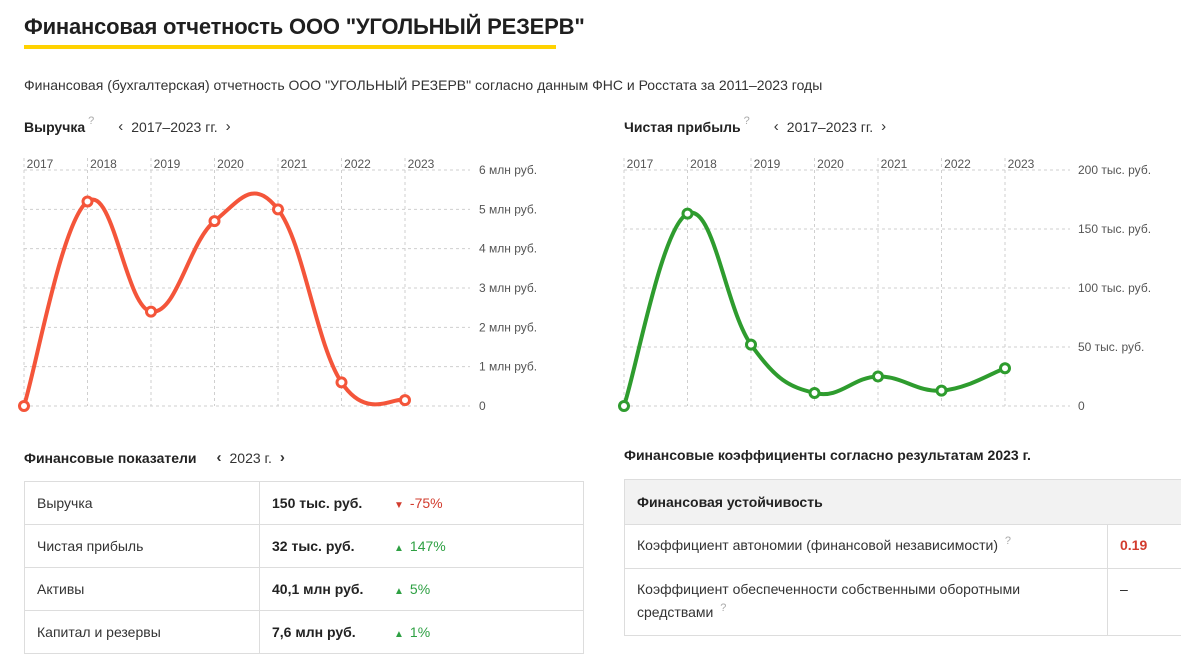  What do you see at coordinates (326, 546) in the screenshot?
I see `indicator-value: 32 тыс. руб.` at bounding box center [326, 546].